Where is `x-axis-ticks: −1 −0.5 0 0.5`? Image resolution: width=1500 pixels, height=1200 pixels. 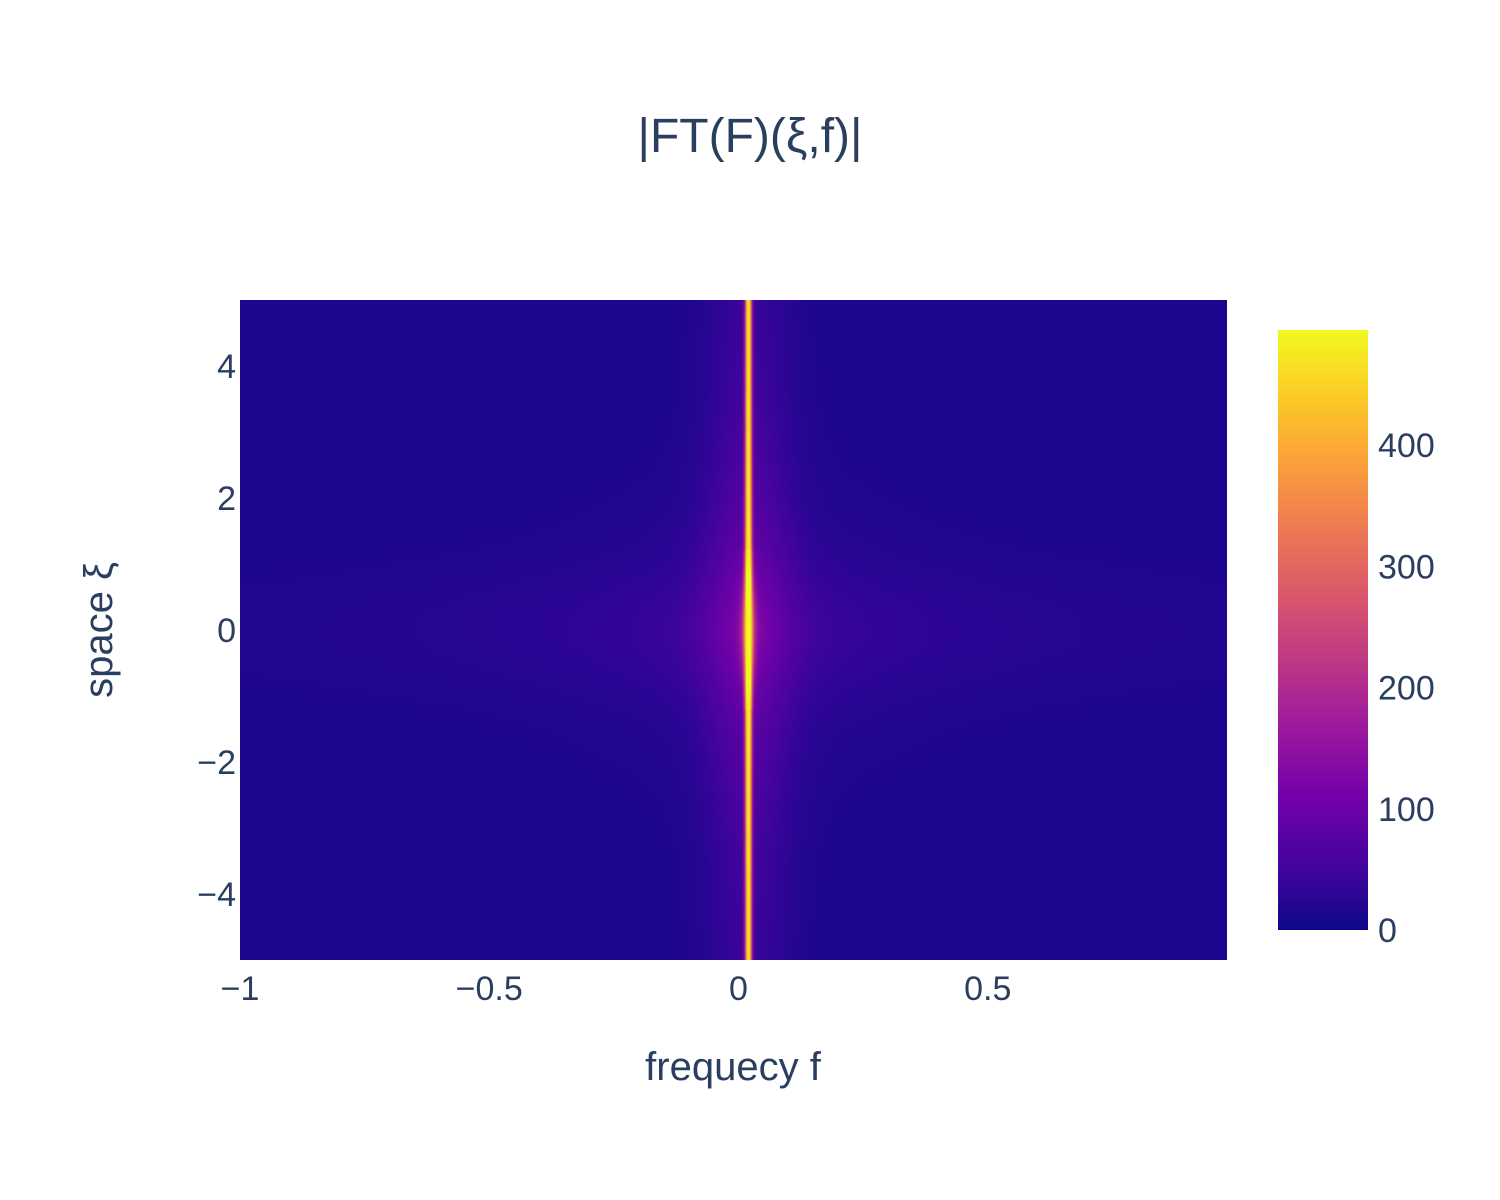 x-axis-ticks: −1 −0.5 0 0.5 is located at coordinates (616, 989).